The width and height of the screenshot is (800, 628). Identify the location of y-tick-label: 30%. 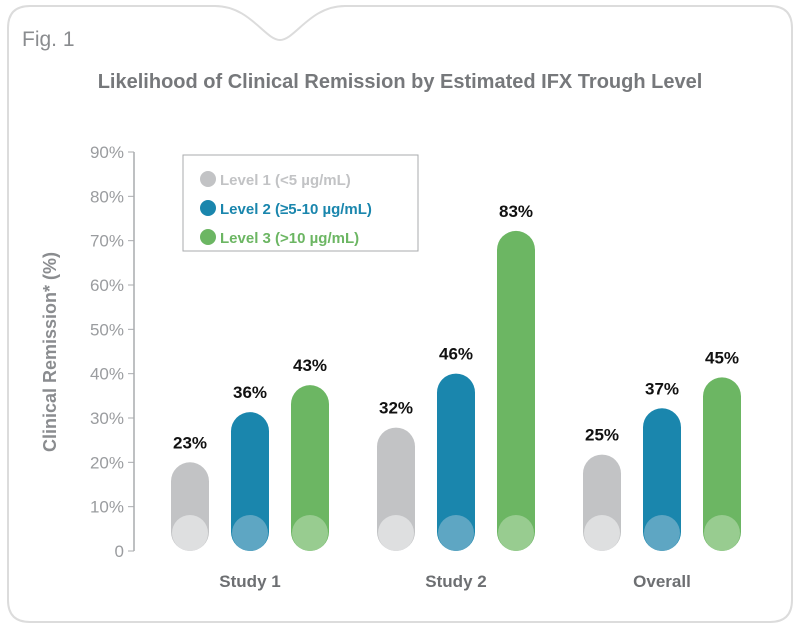
(107, 418).